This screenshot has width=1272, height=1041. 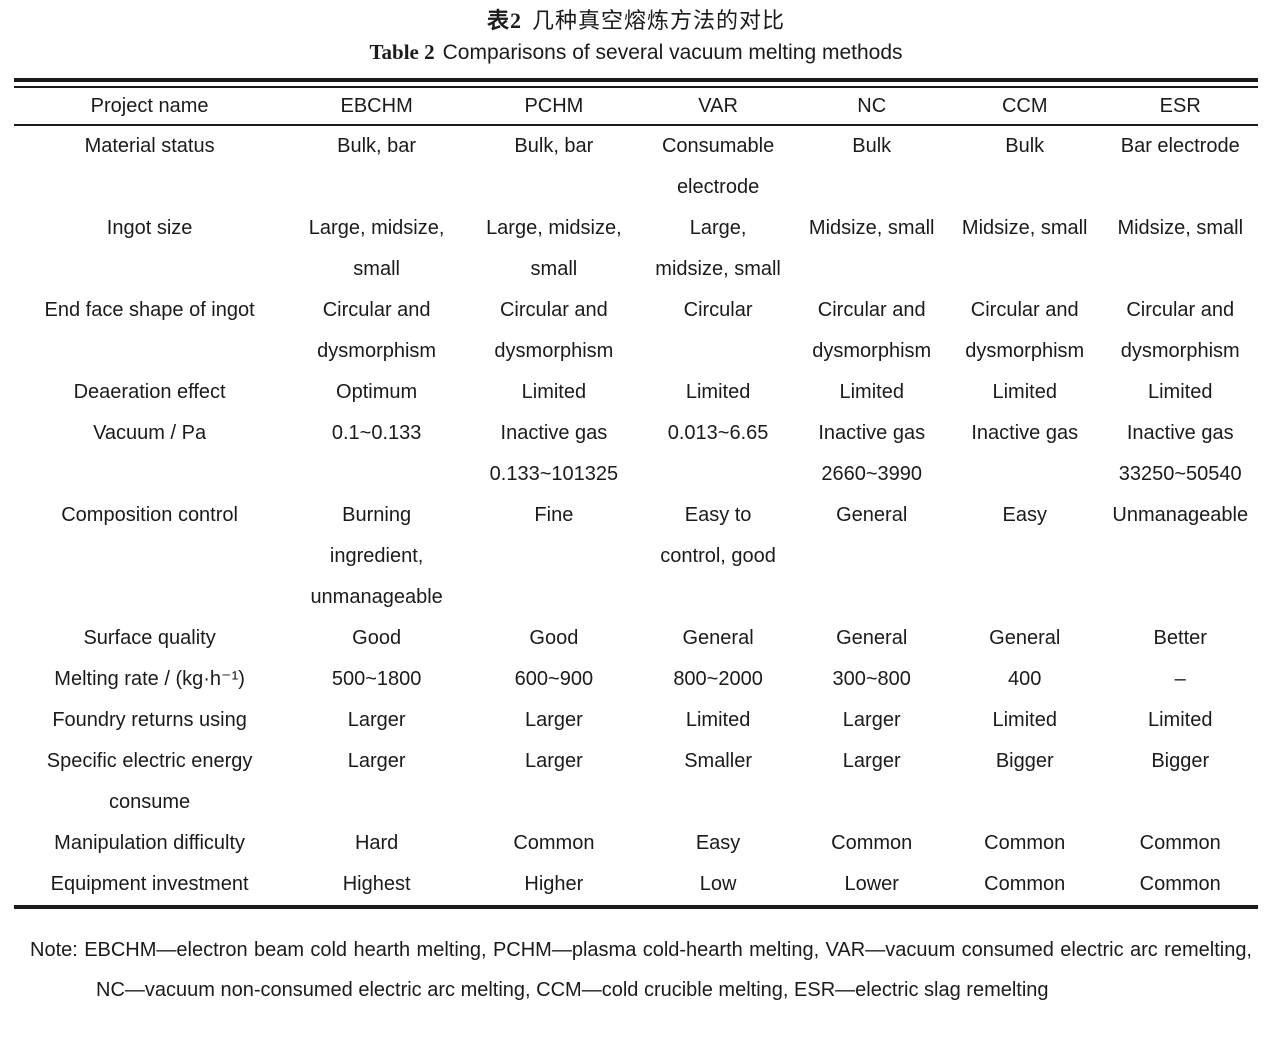 I want to click on row-label: Vacuum / Pa, so click(x=150, y=432).